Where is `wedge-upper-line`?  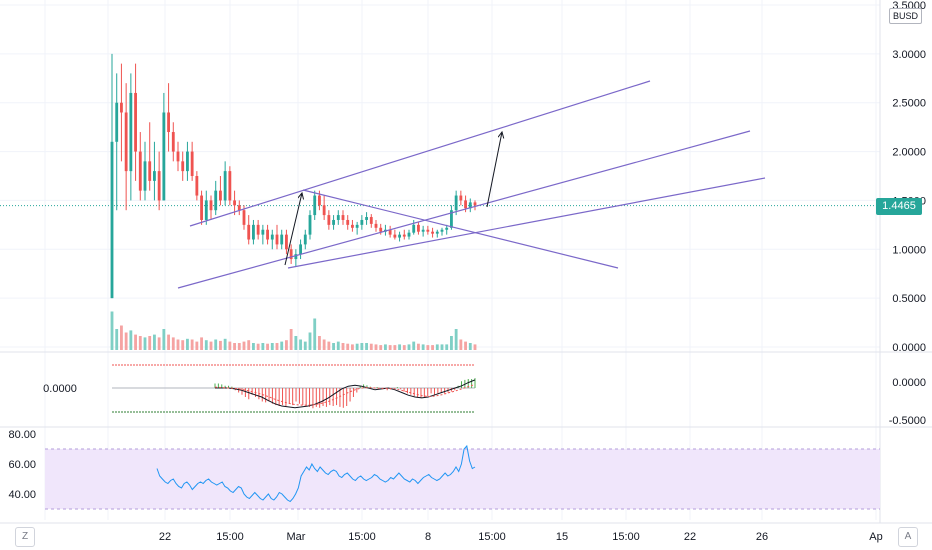
wedge-upper-line is located at coordinates (460, 229).